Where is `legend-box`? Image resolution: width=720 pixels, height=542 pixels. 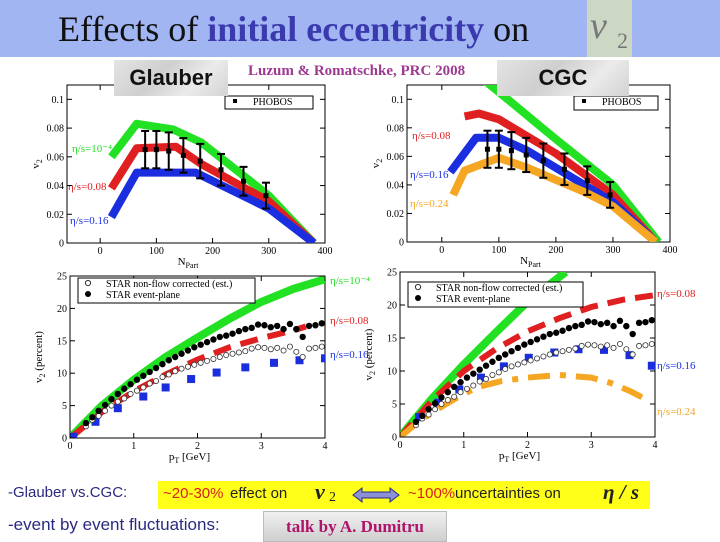
legend-box is located at coordinates (269, 102).